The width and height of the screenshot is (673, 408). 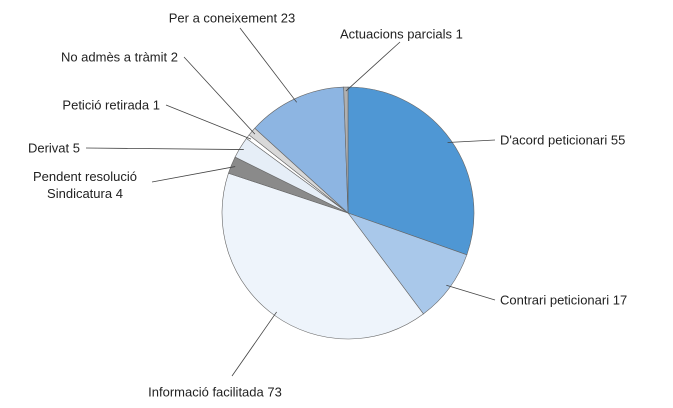 I want to click on slice-label: Petició retirada 1, so click(x=111, y=105).